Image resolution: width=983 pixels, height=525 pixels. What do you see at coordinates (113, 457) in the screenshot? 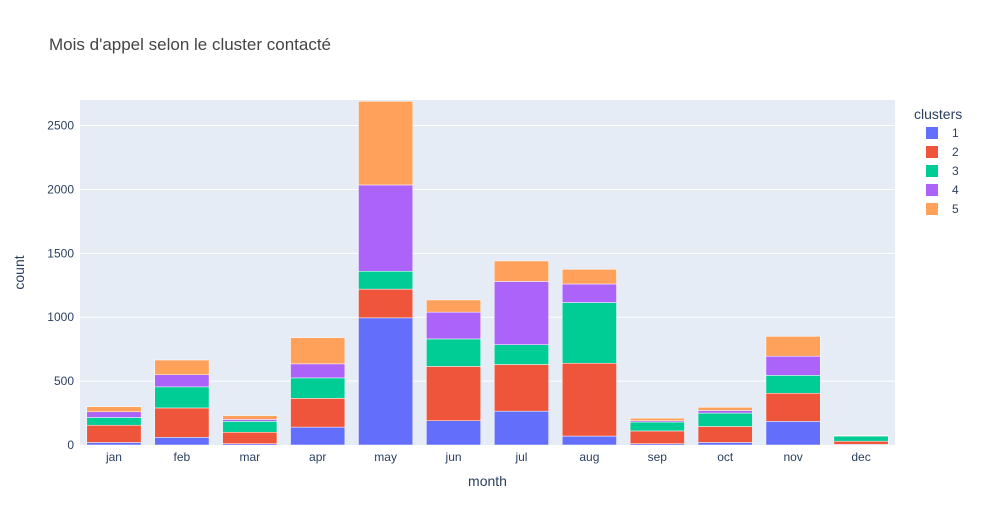
I see `x-tick-label: jan` at bounding box center [113, 457].